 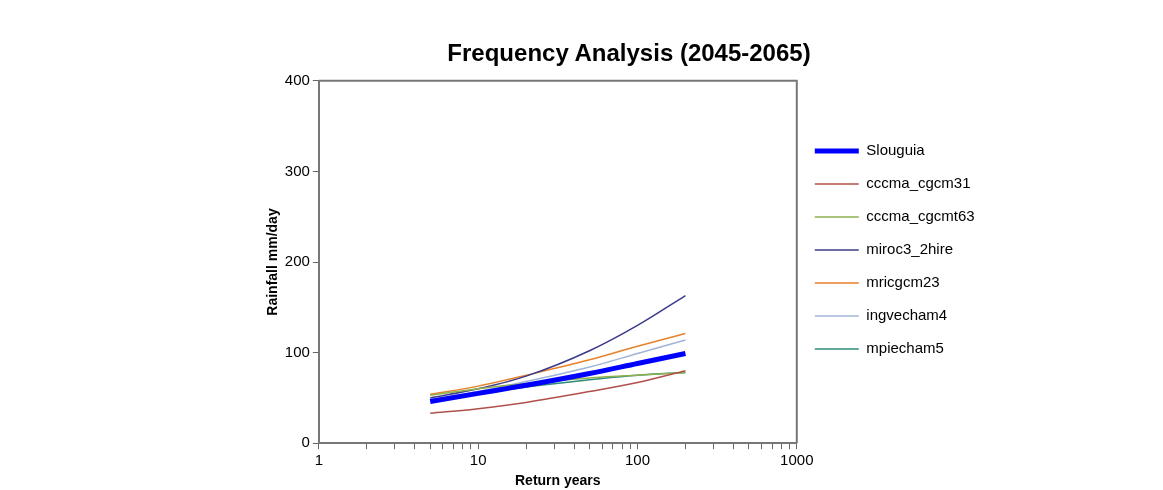 What do you see at coordinates (297, 170) in the screenshot?
I see `y-tick-label: 300` at bounding box center [297, 170].